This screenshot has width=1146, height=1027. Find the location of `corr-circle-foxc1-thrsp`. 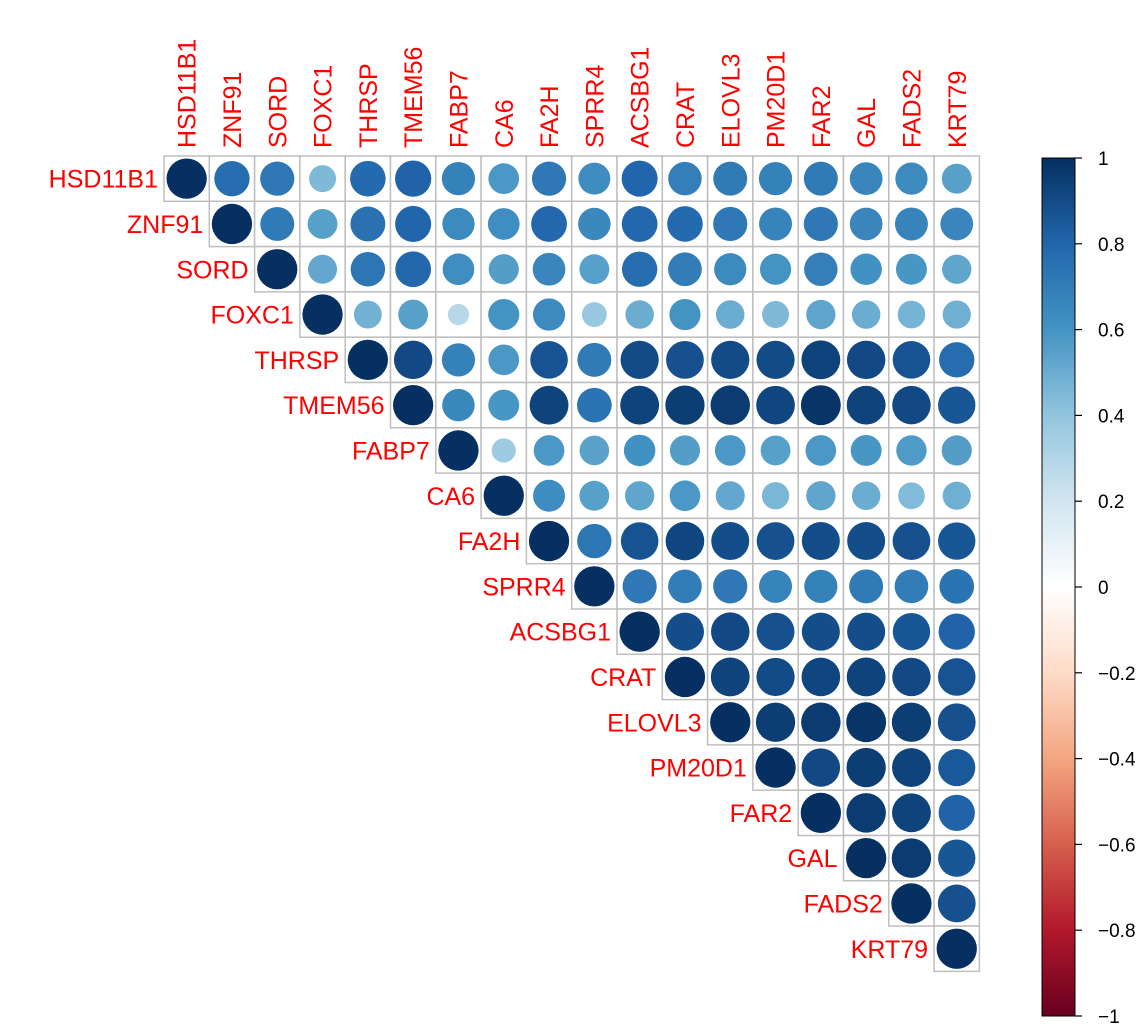

corr-circle-foxc1-thrsp is located at coordinates (367, 314).